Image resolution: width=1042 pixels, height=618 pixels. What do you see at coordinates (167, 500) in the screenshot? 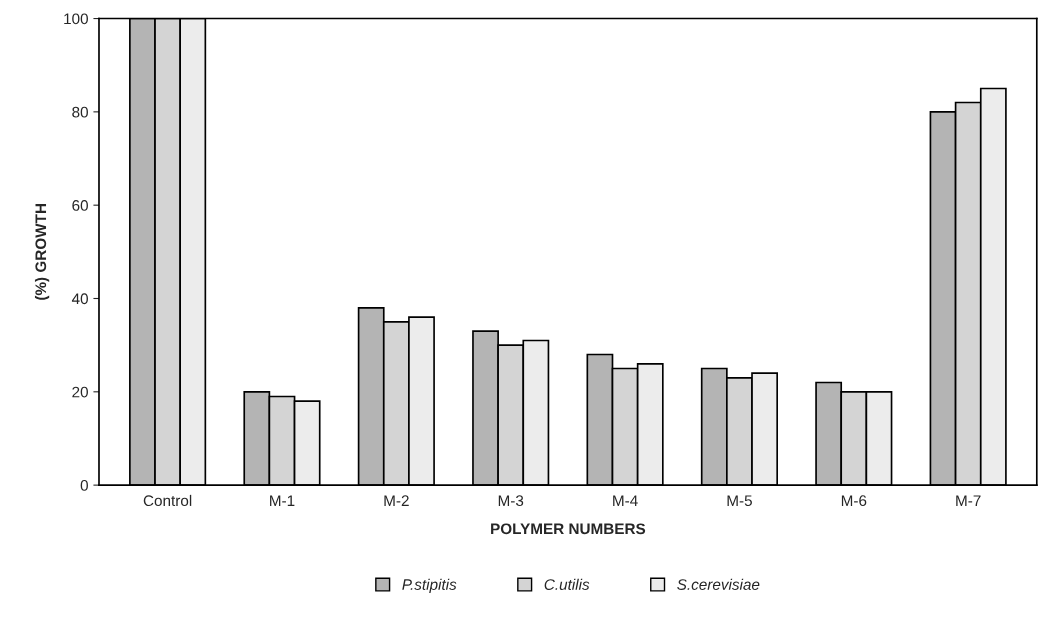
I see `x-tick-label: Control` at bounding box center [167, 500].